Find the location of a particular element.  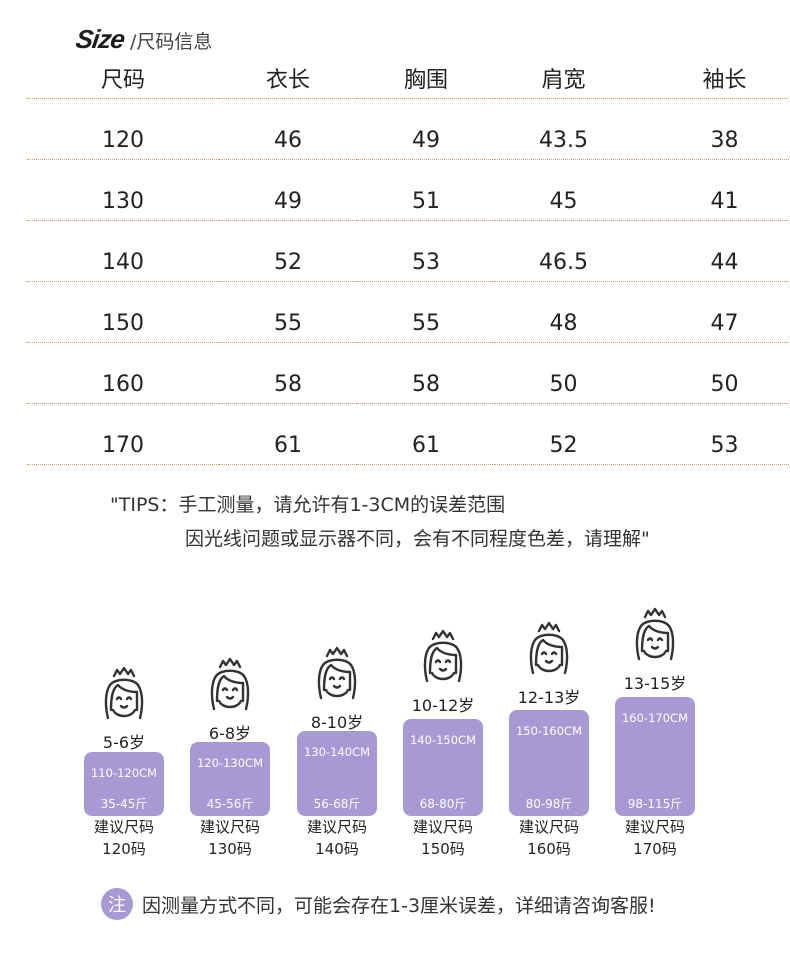

weight-range: 45-56斤 is located at coordinates (230, 804).